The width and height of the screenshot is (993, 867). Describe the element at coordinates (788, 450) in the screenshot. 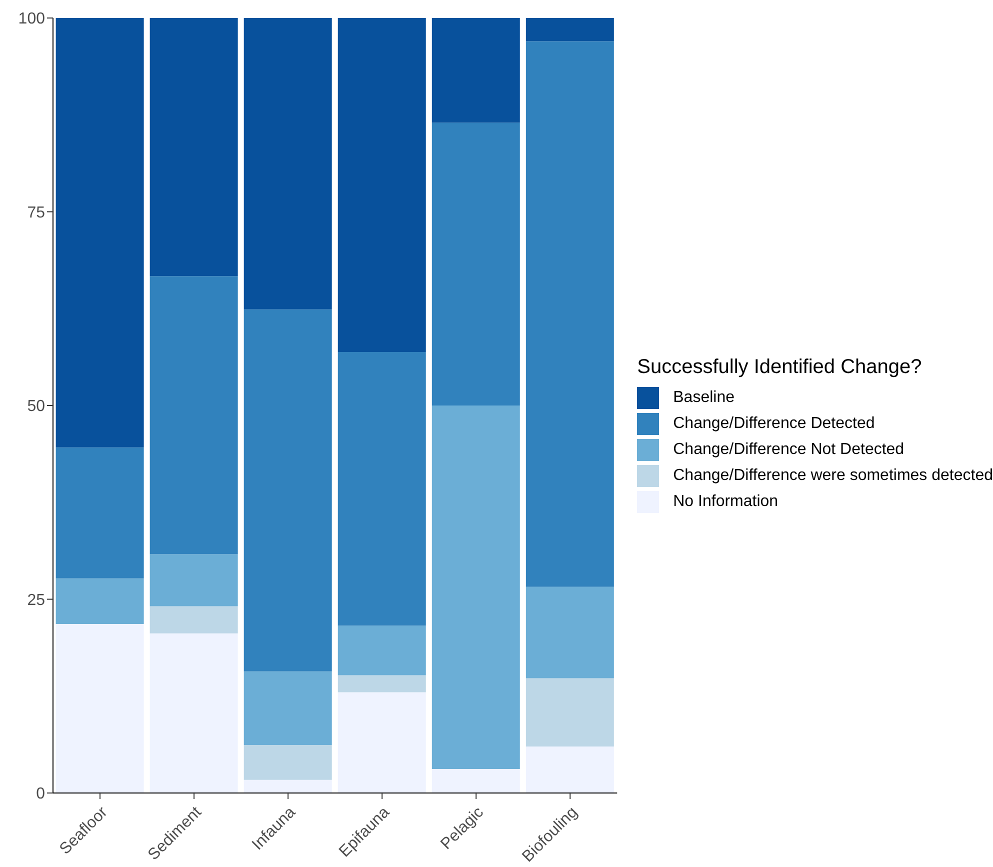

I see `legend-label: Change/Difference Not Detected` at that location.